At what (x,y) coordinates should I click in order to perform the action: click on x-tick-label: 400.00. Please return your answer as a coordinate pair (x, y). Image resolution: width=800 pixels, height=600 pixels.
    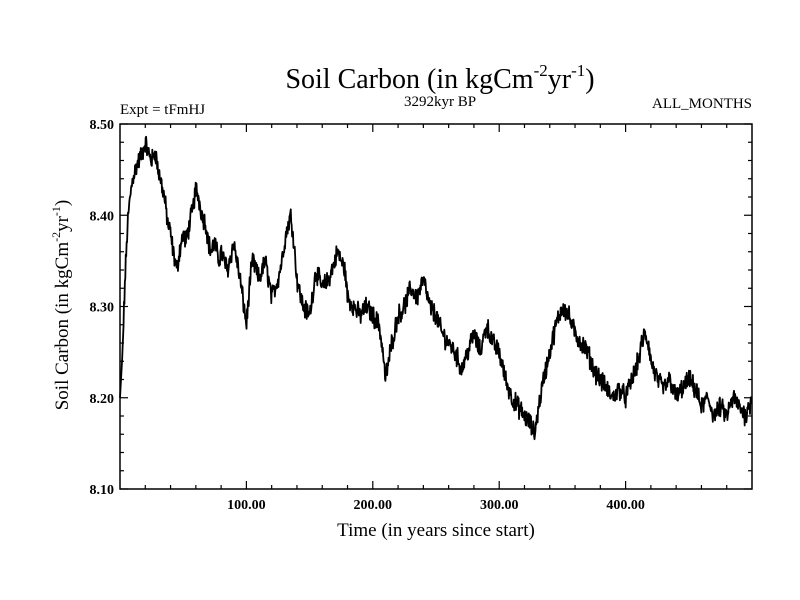
    Looking at the image, I should click on (625, 505).